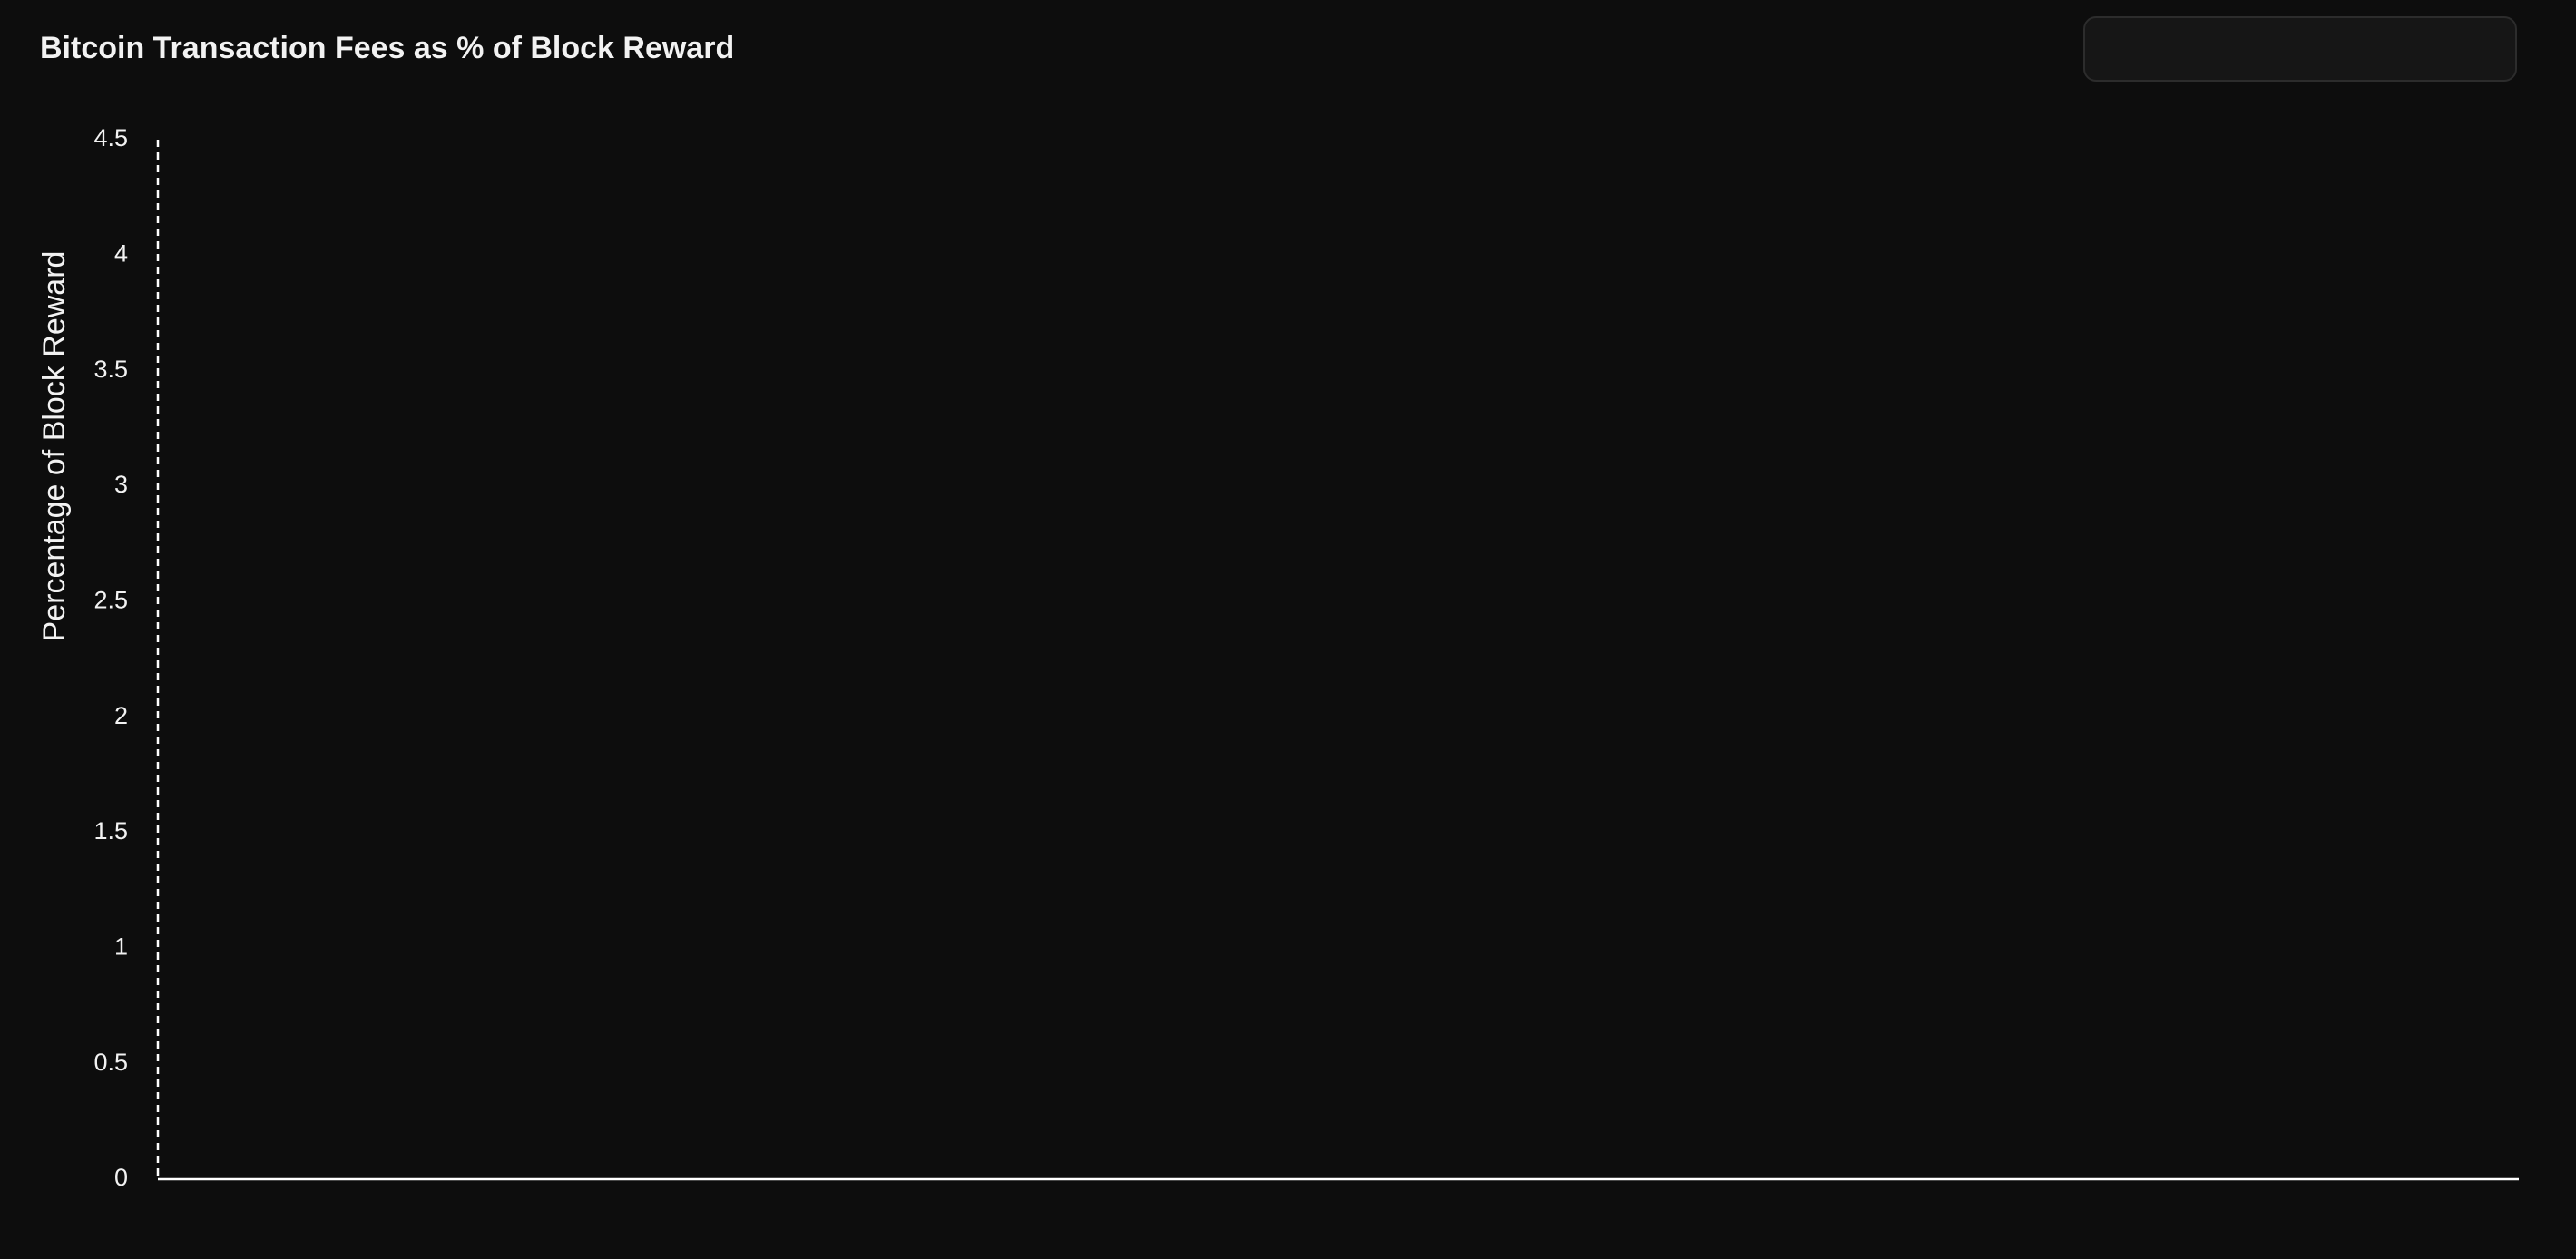  Describe the element at coordinates (121, 946) in the screenshot. I see `y-tick-label: 1` at that location.